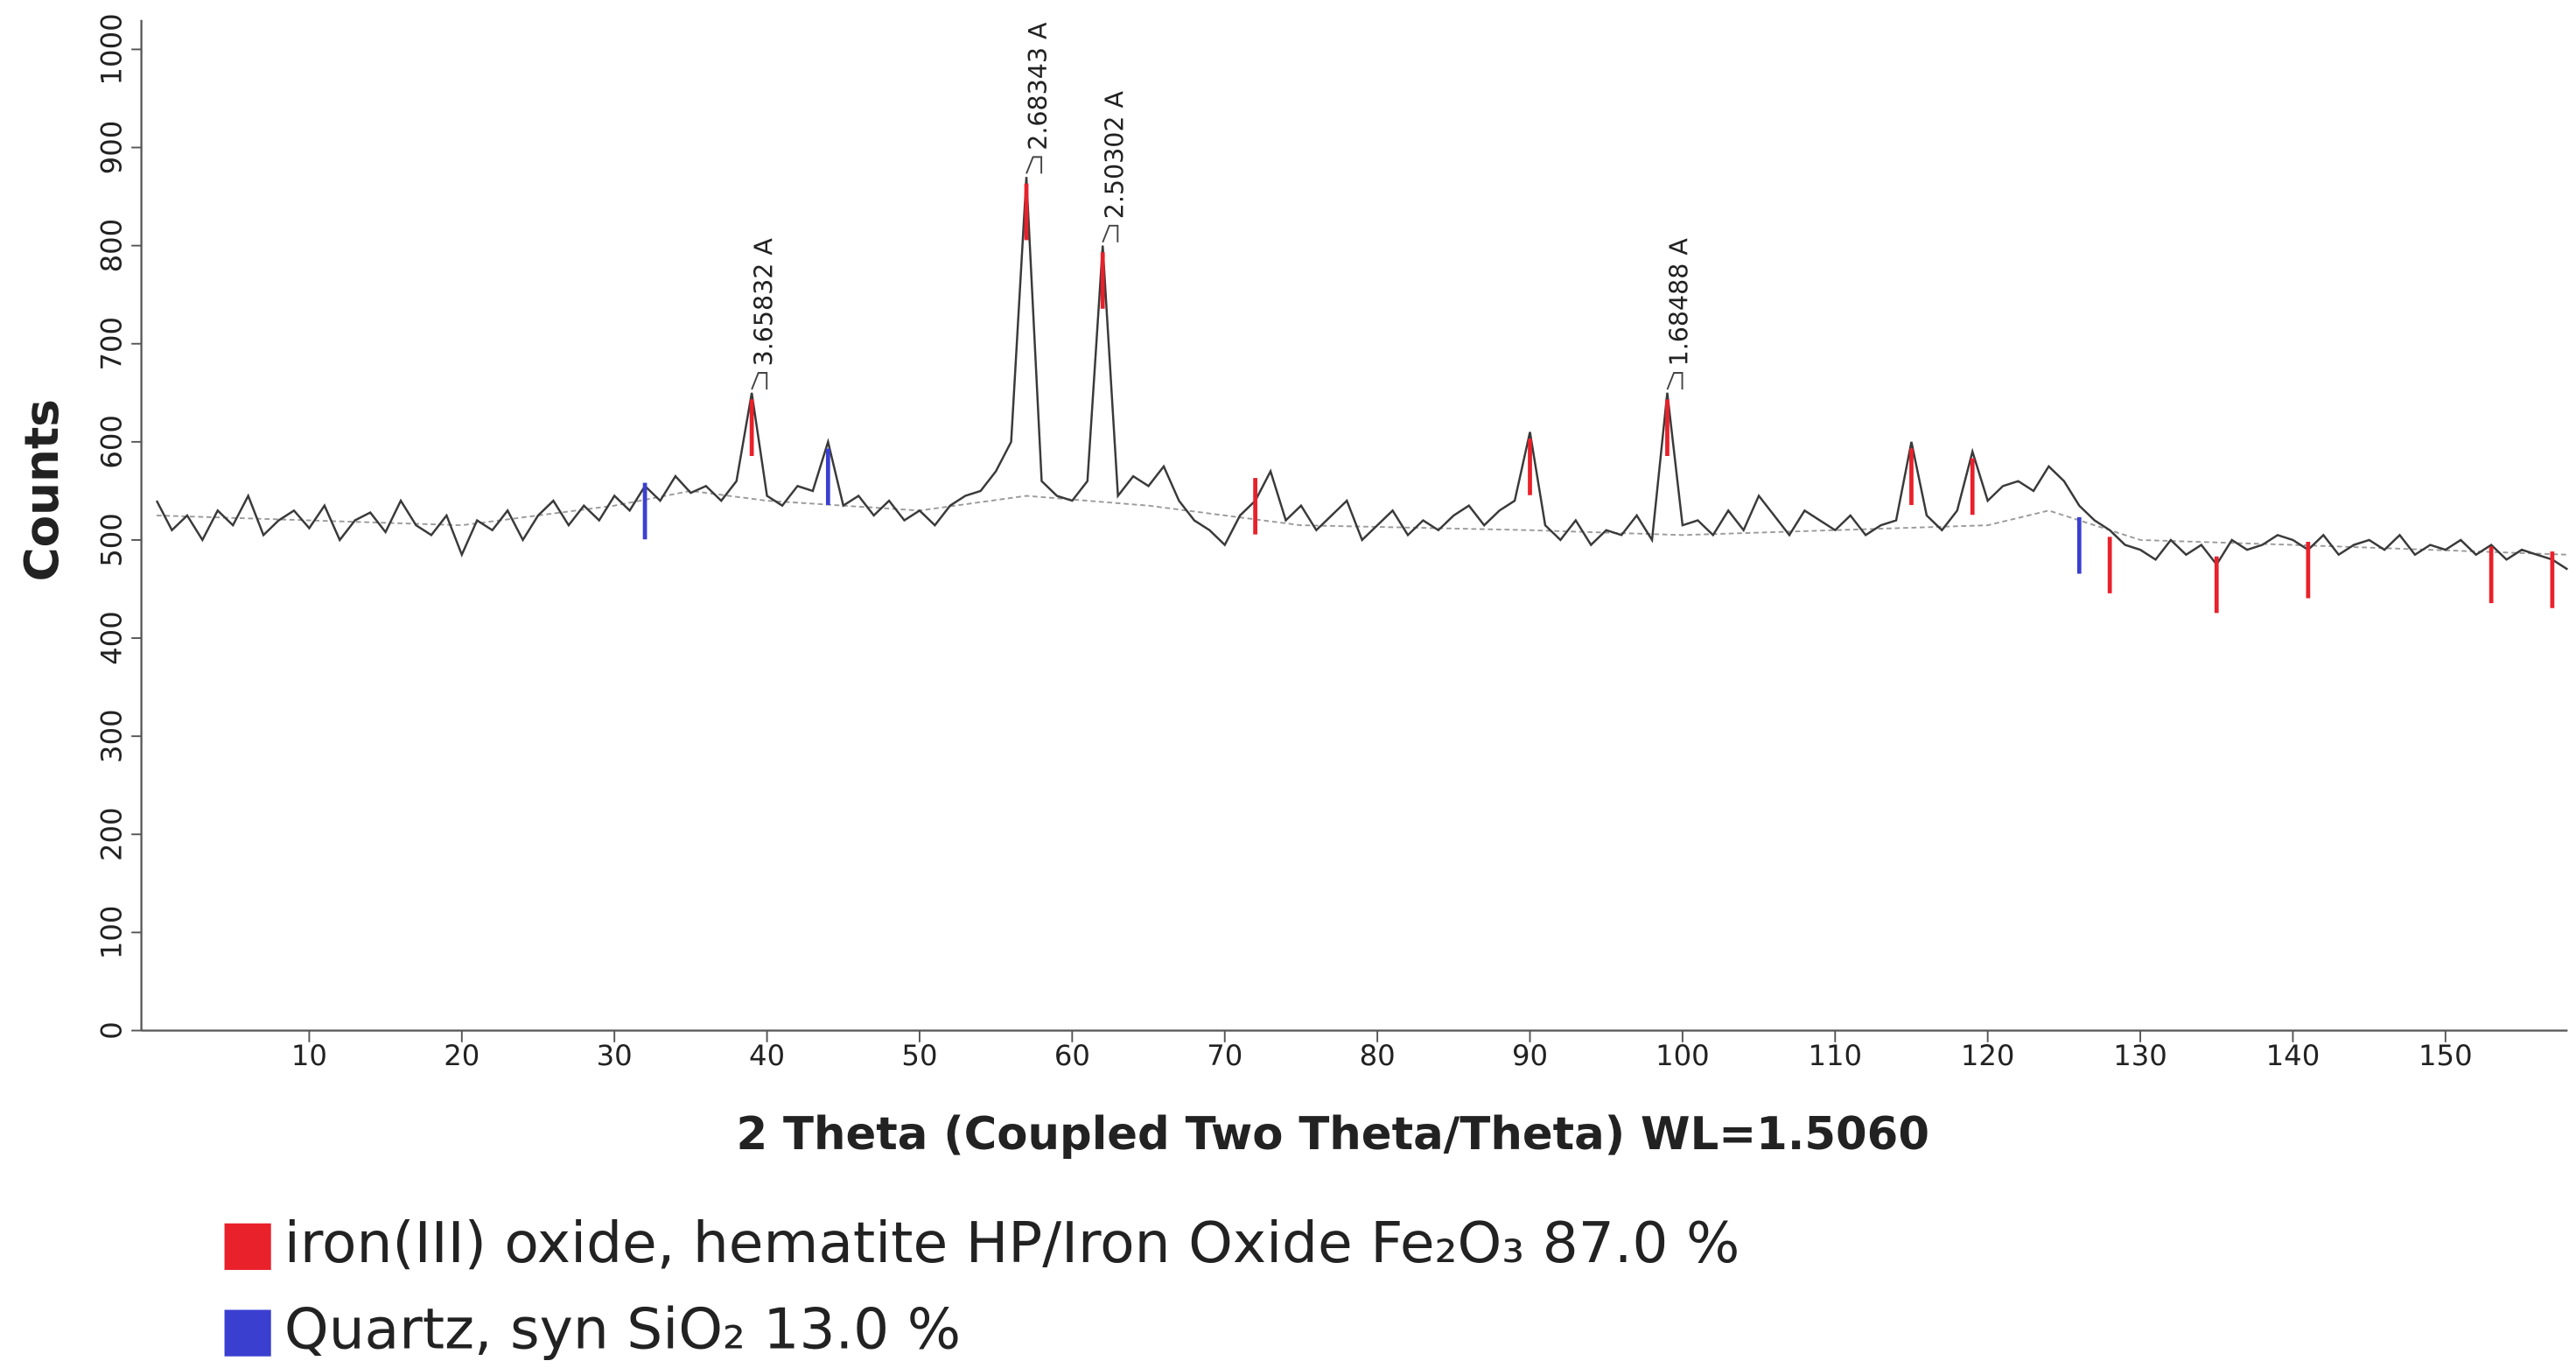  Describe the element at coordinates (111, 933) in the screenshot. I see `y-tick-label: 100` at that location.